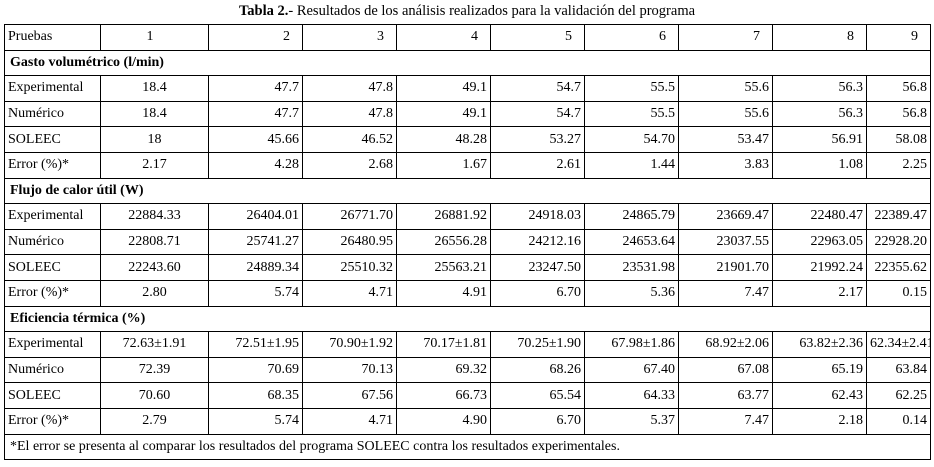 This screenshot has width=934, height=467. What do you see at coordinates (255, 165) in the screenshot?
I see `table-cell: 4.28` at bounding box center [255, 165].